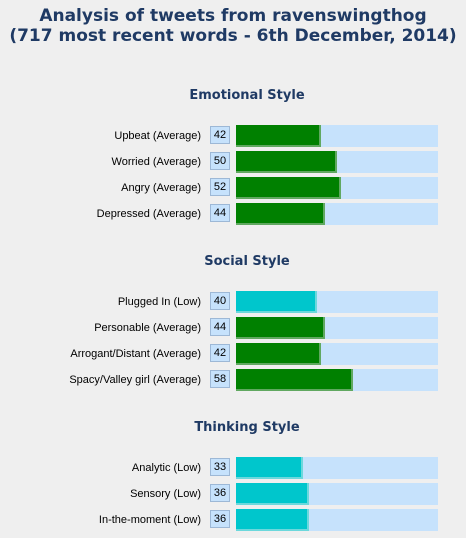 This screenshot has height=538, width=466. I want to click on trait-label: Upbeat (Average), so click(157, 136).